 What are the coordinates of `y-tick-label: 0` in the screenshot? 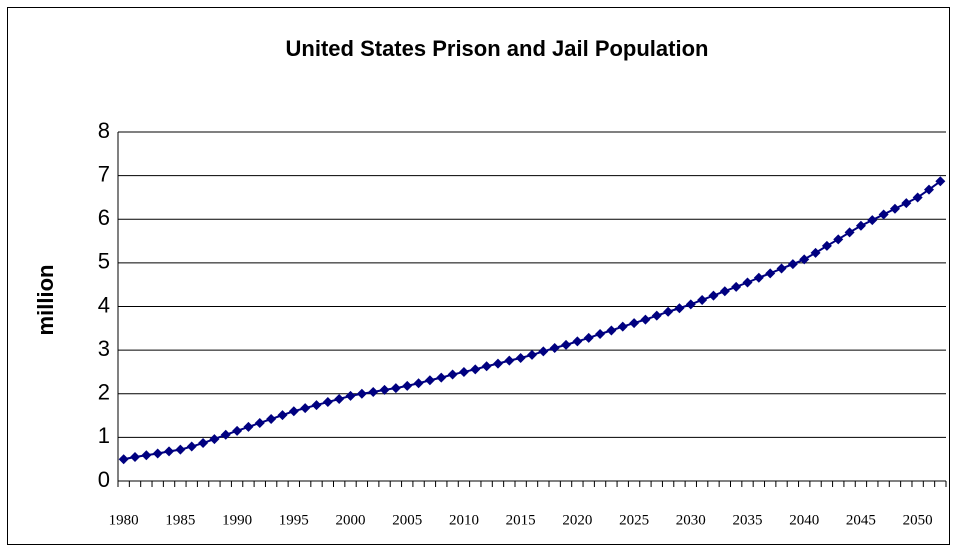 It's located at (104, 479).